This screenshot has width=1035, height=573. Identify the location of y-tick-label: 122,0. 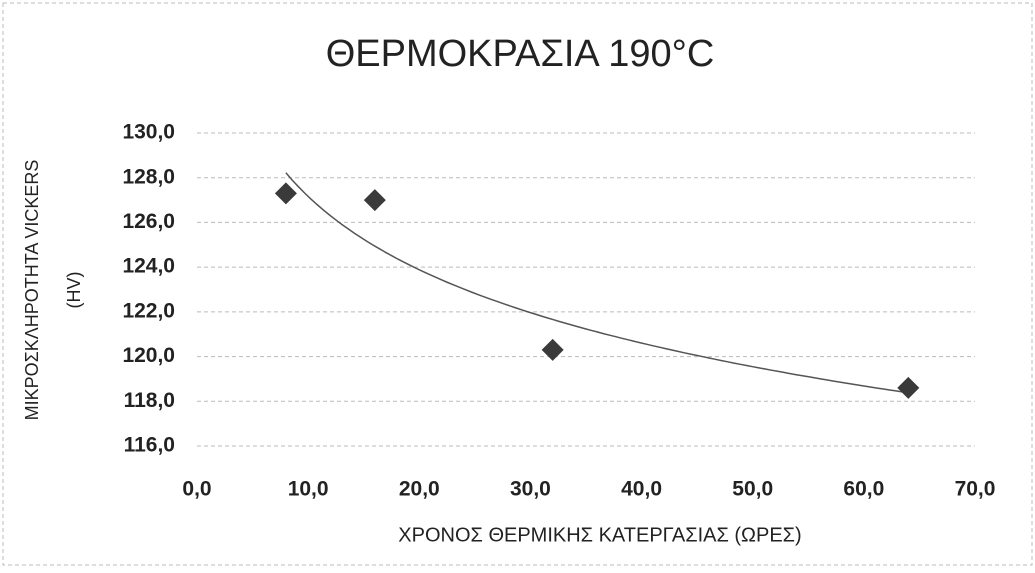
(148, 310).